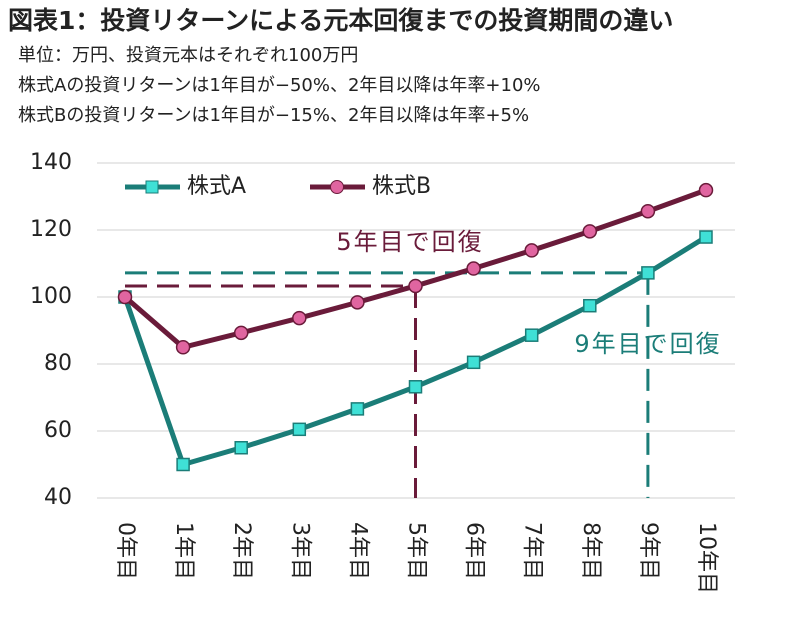  Describe the element at coordinates (532, 551) in the screenshot. I see `x-tick-label: 7年目` at that location.